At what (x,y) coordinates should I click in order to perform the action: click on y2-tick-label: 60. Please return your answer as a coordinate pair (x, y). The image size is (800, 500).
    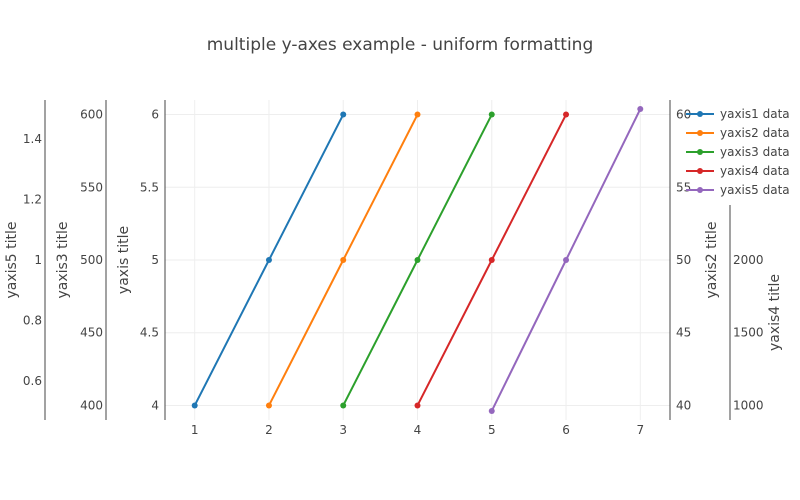
    Looking at the image, I should click on (683, 115).